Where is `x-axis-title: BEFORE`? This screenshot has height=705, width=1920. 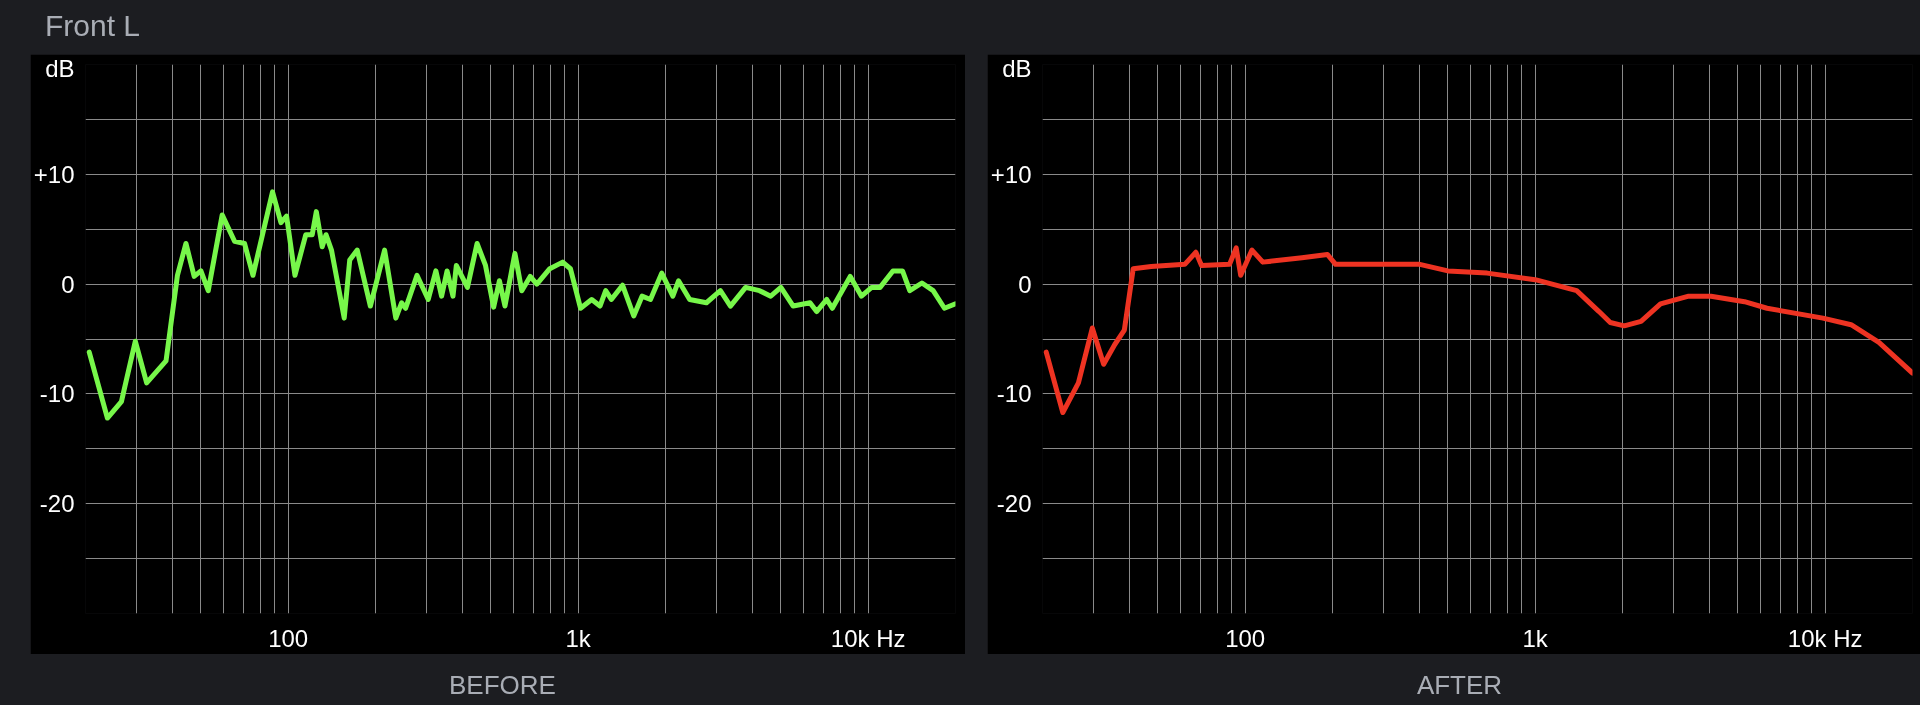
x-axis-title: BEFORE is located at coordinates (502, 685).